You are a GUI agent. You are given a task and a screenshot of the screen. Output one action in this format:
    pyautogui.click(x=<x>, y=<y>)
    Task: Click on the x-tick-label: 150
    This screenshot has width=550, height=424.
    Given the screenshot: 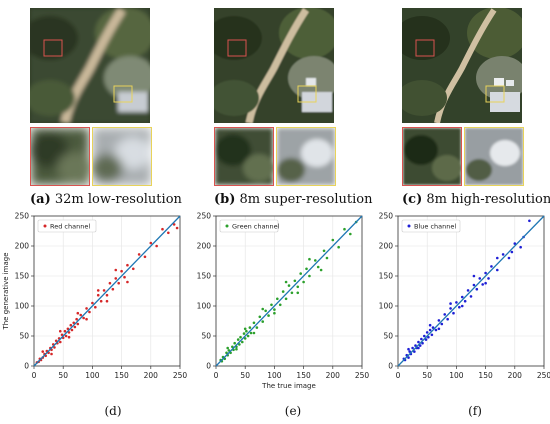 What is the action you would take?
    pyautogui.click(x=303, y=375)
    